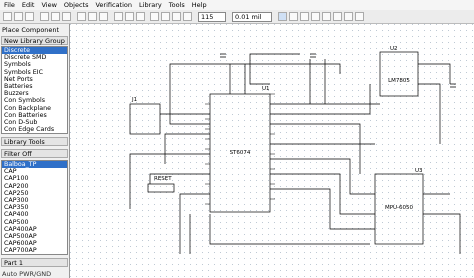  What do you see at coordinates (18, 79) in the screenshot?
I see `group-item: Net Ports` at bounding box center [18, 79].